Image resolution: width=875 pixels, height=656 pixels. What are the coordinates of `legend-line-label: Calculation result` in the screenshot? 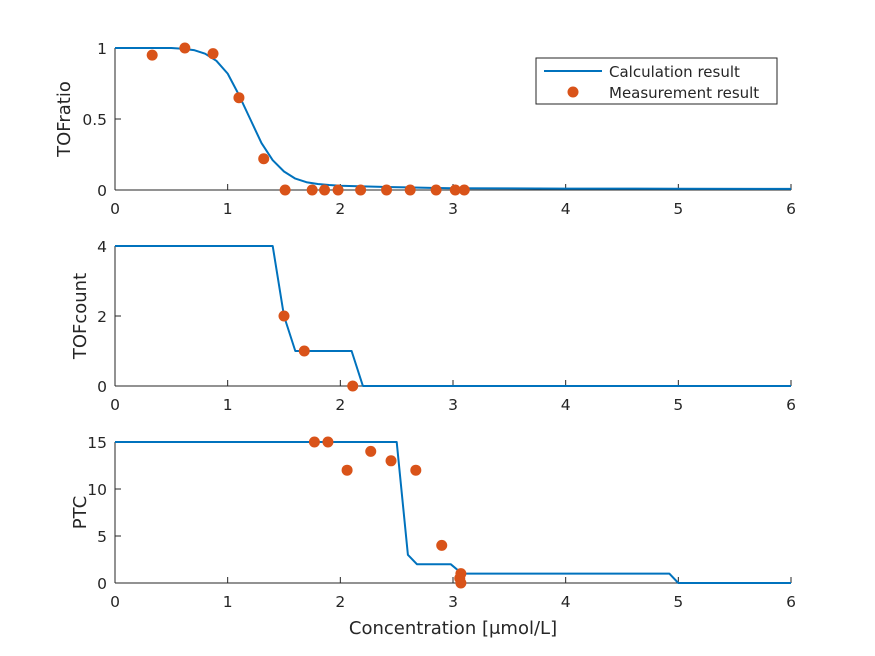 It's located at (674, 72).